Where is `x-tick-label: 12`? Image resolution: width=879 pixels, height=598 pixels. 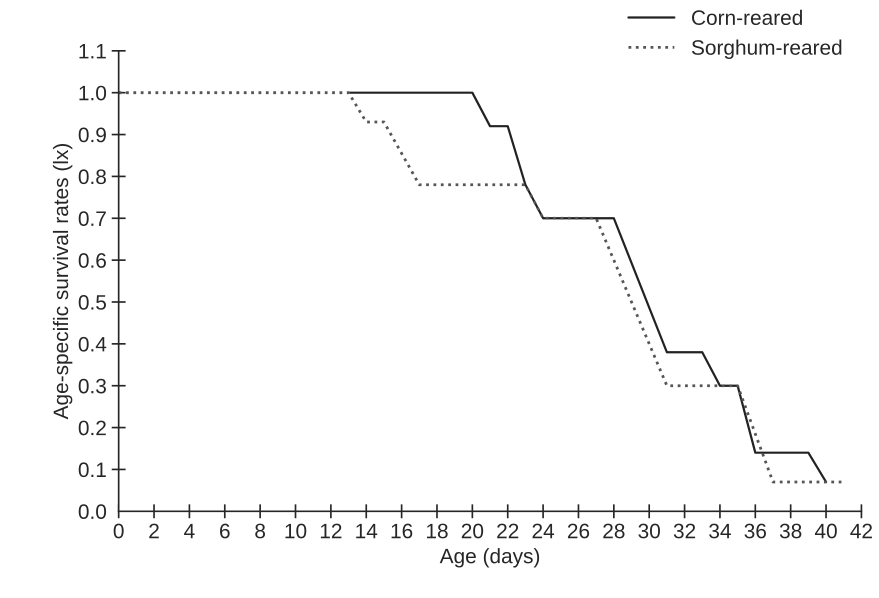 x-tick-label: 12 is located at coordinates (331, 531).